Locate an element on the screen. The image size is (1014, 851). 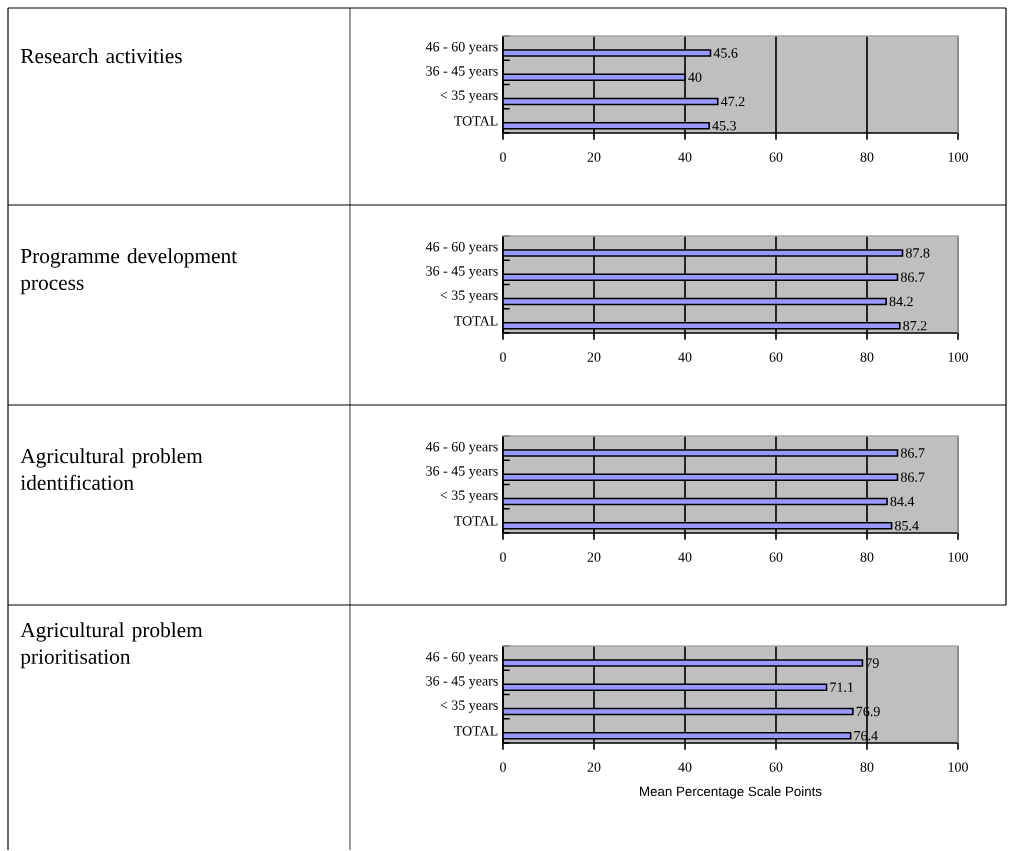
data-label: 40 is located at coordinates (695, 77).